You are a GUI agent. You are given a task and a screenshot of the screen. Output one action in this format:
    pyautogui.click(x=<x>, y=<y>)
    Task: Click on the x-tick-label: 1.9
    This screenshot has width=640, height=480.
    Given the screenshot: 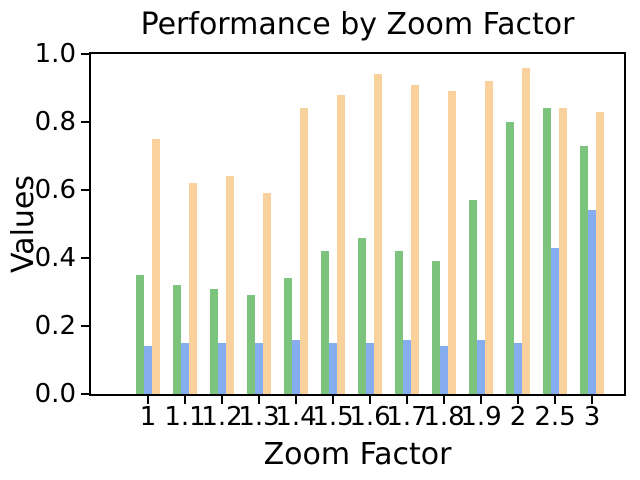 What is the action you would take?
    pyautogui.click(x=481, y=417)
    